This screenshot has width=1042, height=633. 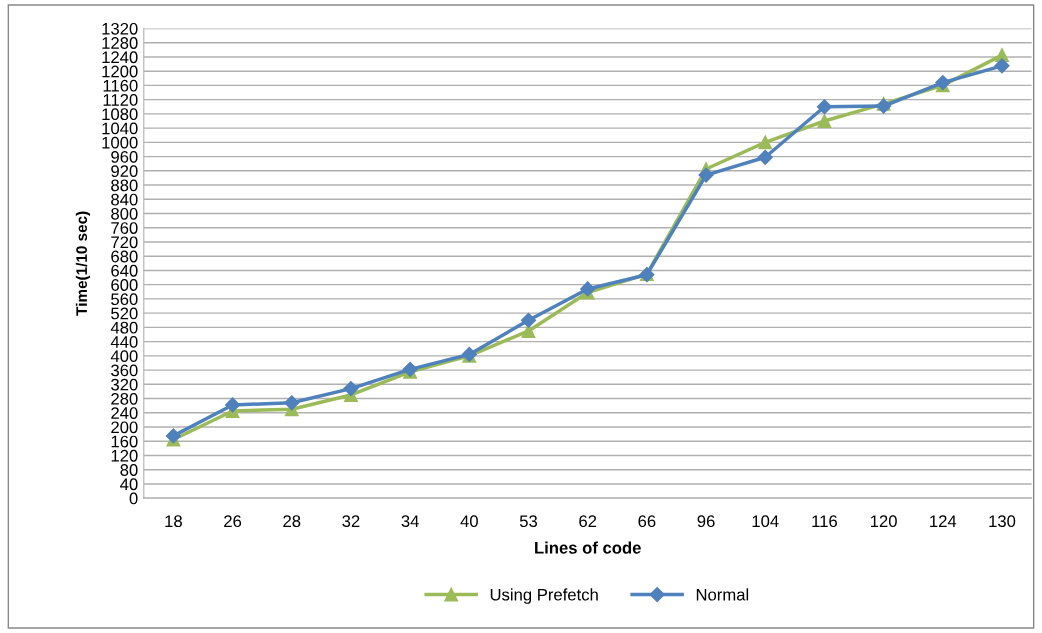 What do you see at coordinates (883, 521) in the screenshot?
I see `x-tick-label: 120` at bounding box center [883, 521].